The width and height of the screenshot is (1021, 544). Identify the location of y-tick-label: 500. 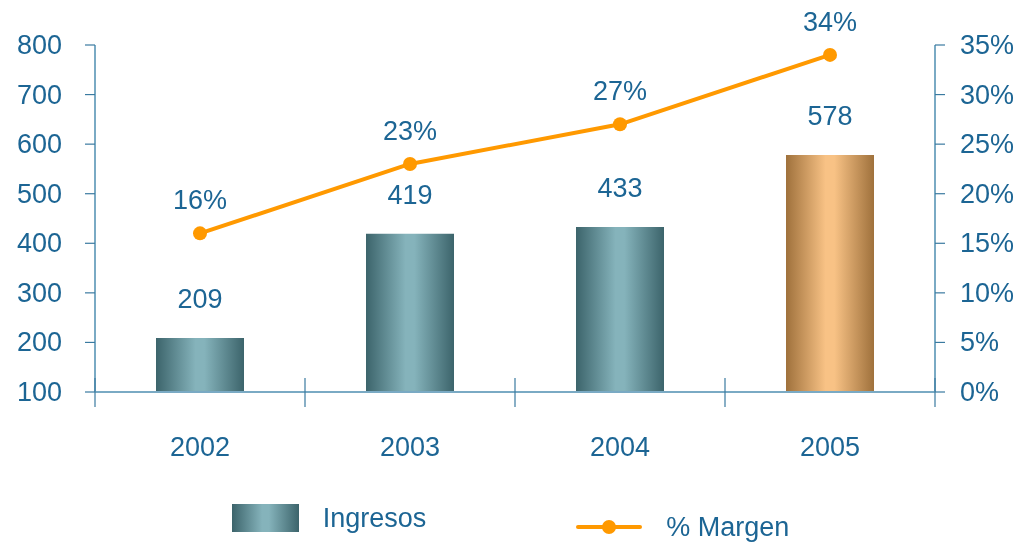
(39, 193).